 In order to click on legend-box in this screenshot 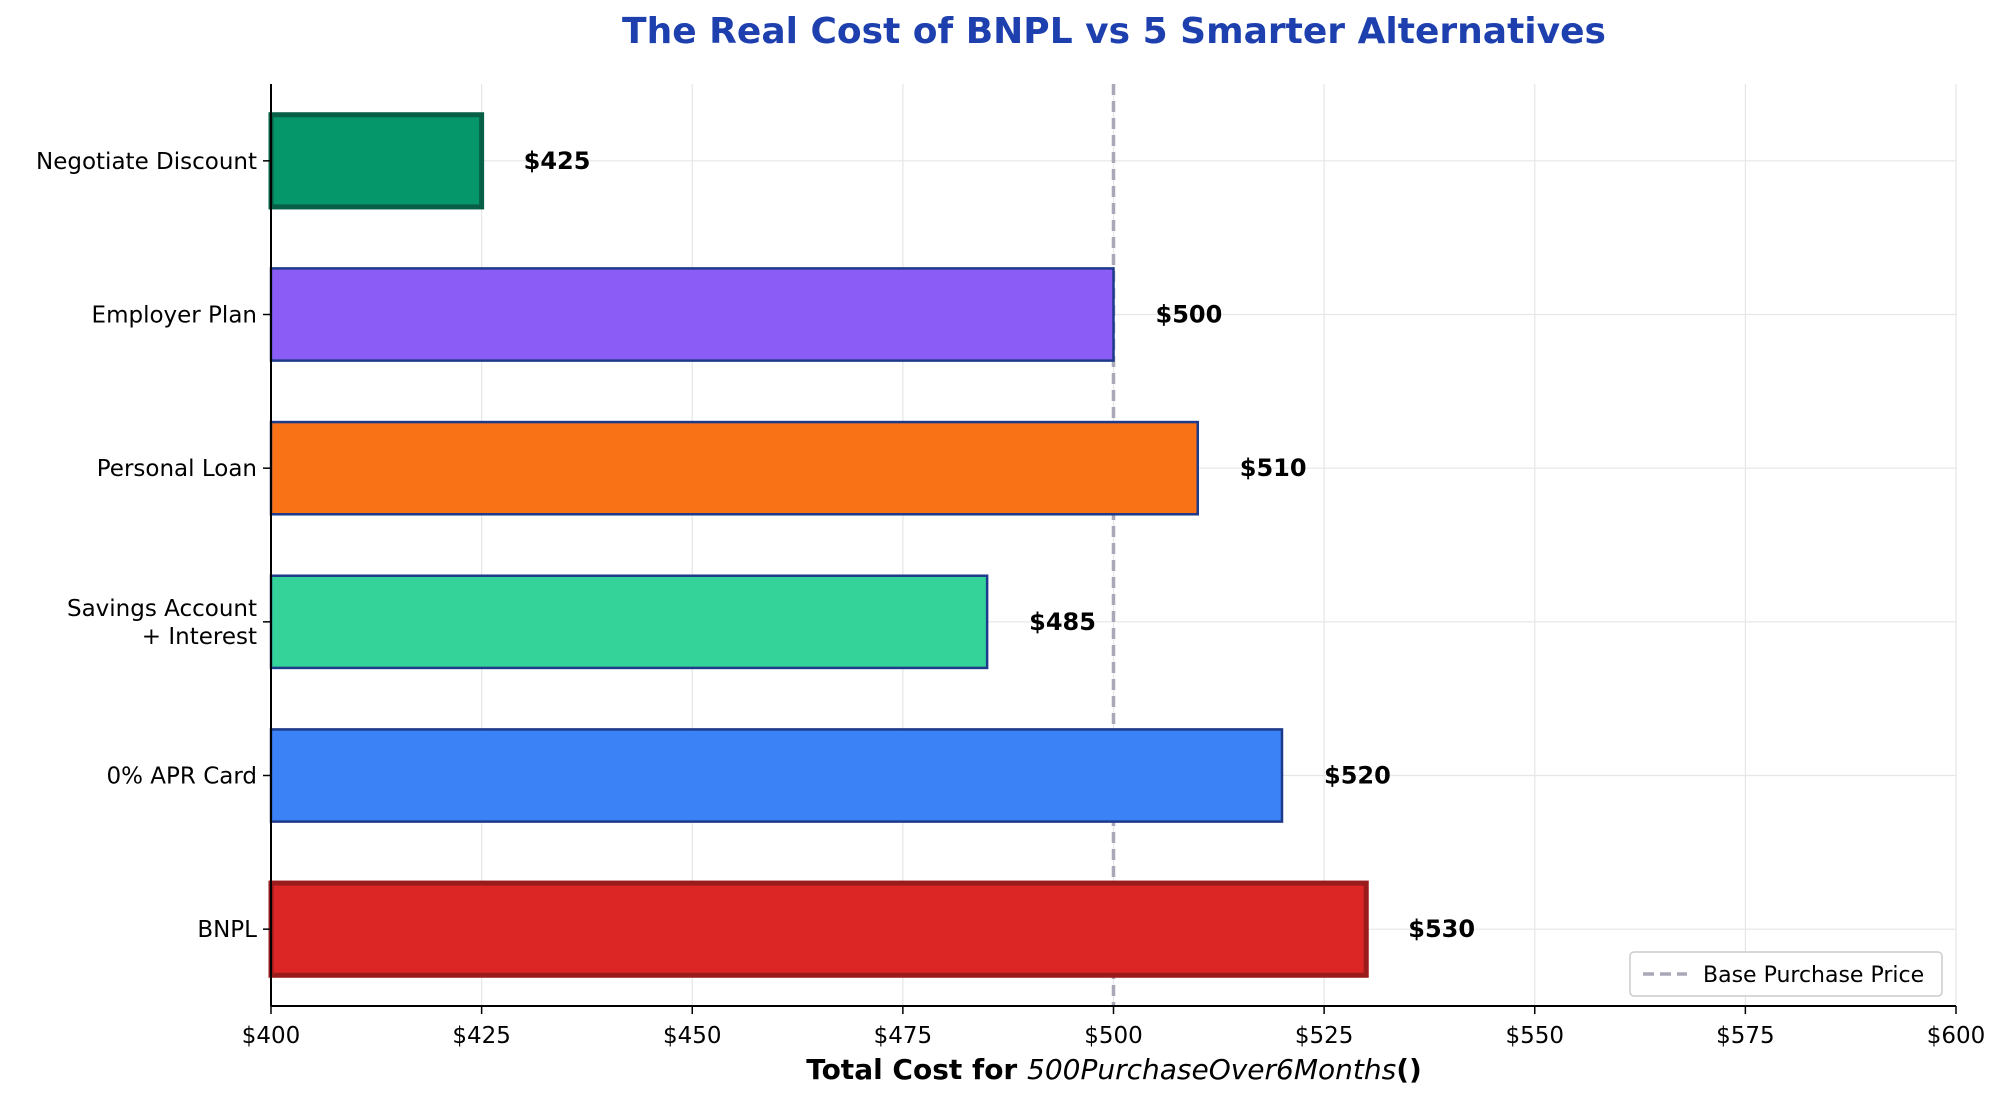, I will do `click(1786, 974)`.